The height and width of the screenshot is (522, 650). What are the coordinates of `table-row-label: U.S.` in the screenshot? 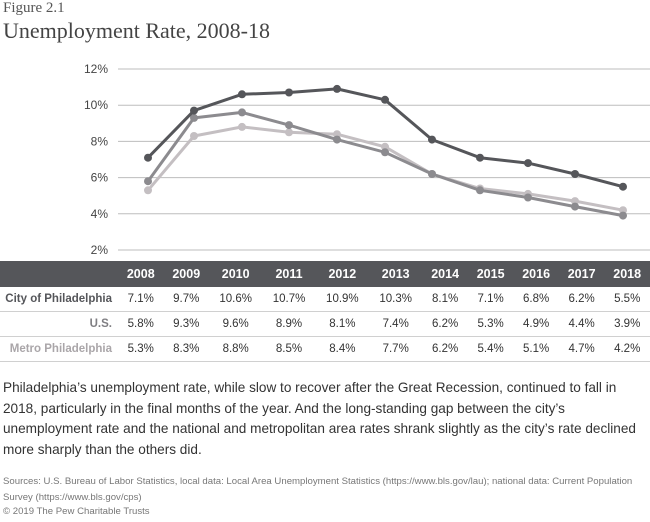 It's located at (59, 324).